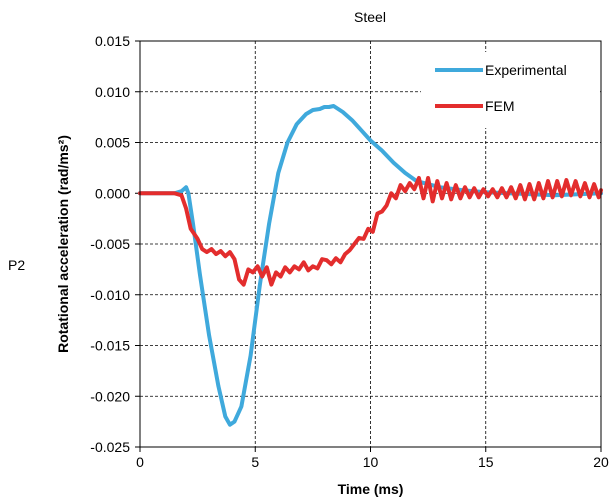 This screenshot has width=613, height=501. I want to click on x-tick-label: 15, so click(486, 462).